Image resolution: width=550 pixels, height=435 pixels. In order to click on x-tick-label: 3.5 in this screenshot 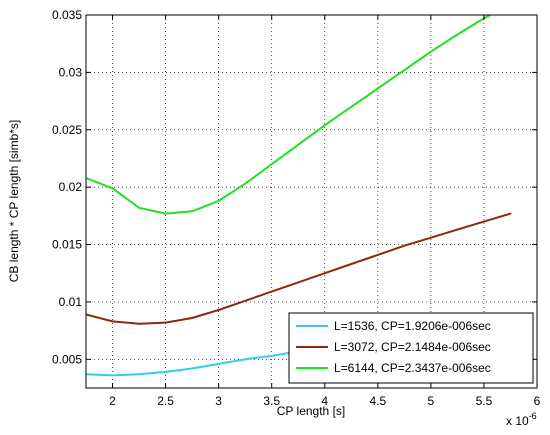, I will do `click(271, 401)`.